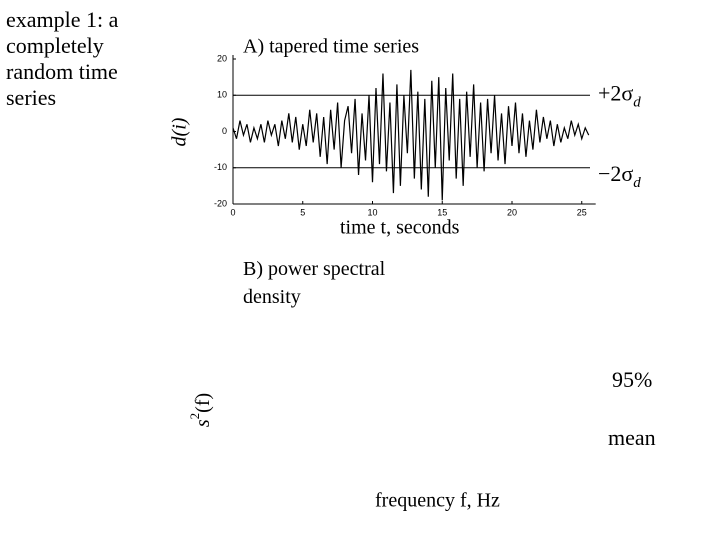  What do you see at coordinates (62, 58) in the screenshot?
I see `slide-text: example 1: a completely random time series` at bounding box center [62, 58].